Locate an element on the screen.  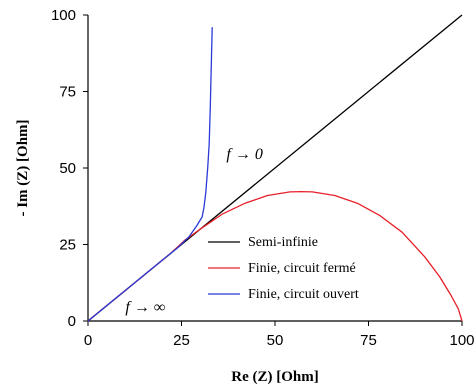
legend-label: Semi-infinie is located at coordinates (283, 242).